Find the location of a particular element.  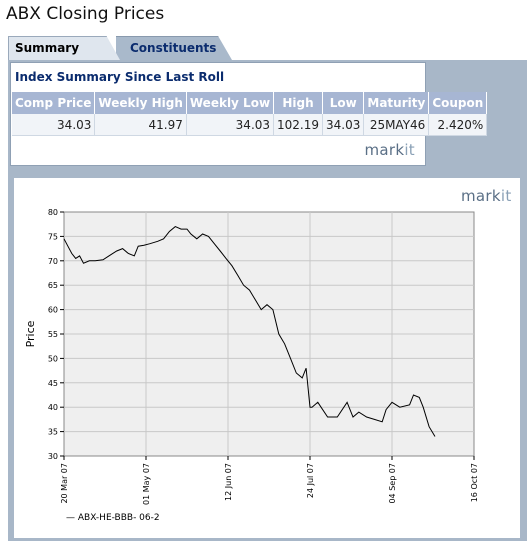

y-tick-label: 40 is located at coordinates (53, 407).